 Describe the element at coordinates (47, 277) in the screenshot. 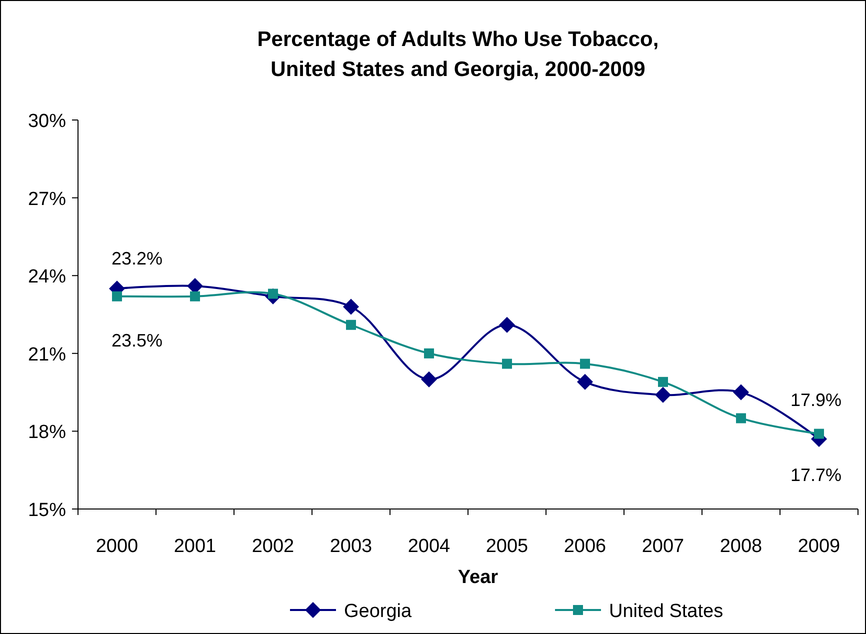

I see `y-tick-label: 24%` at that location.